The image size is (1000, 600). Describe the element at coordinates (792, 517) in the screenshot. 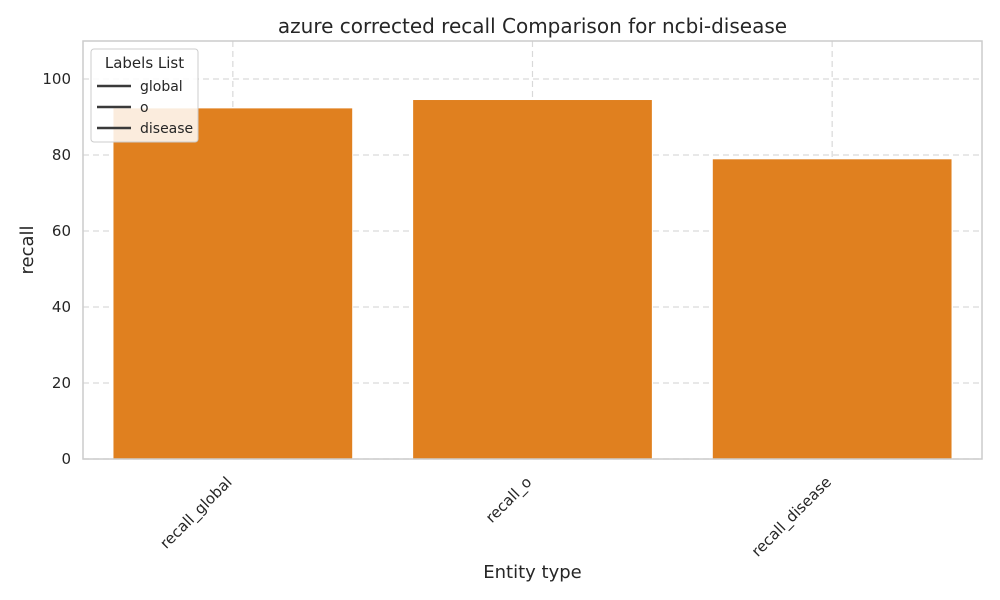

I see `x-tick-label: recall_disease` at that location.